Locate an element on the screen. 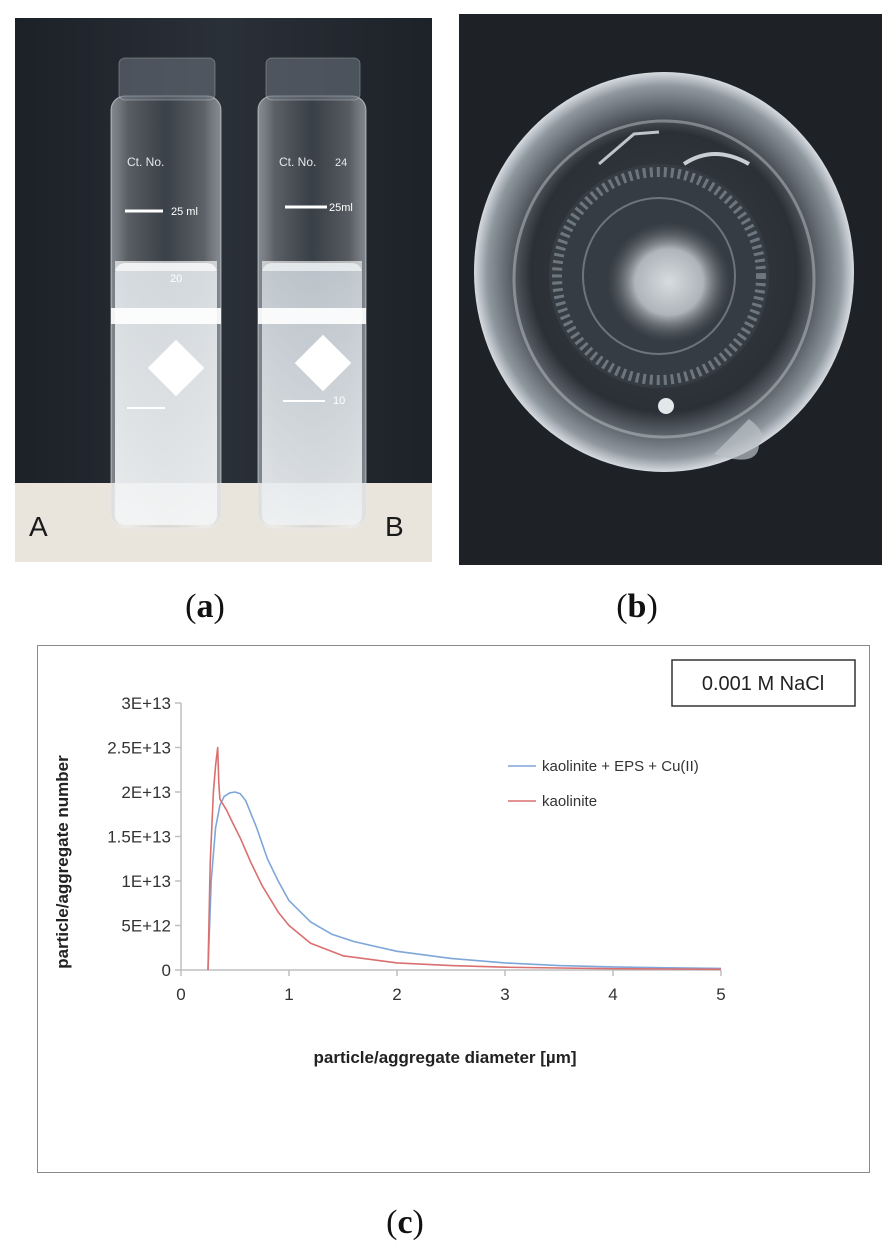 This screenshot has height=1258, width=890. left-vial-mark-25: 25 ml is located at coordinates (184, 212).